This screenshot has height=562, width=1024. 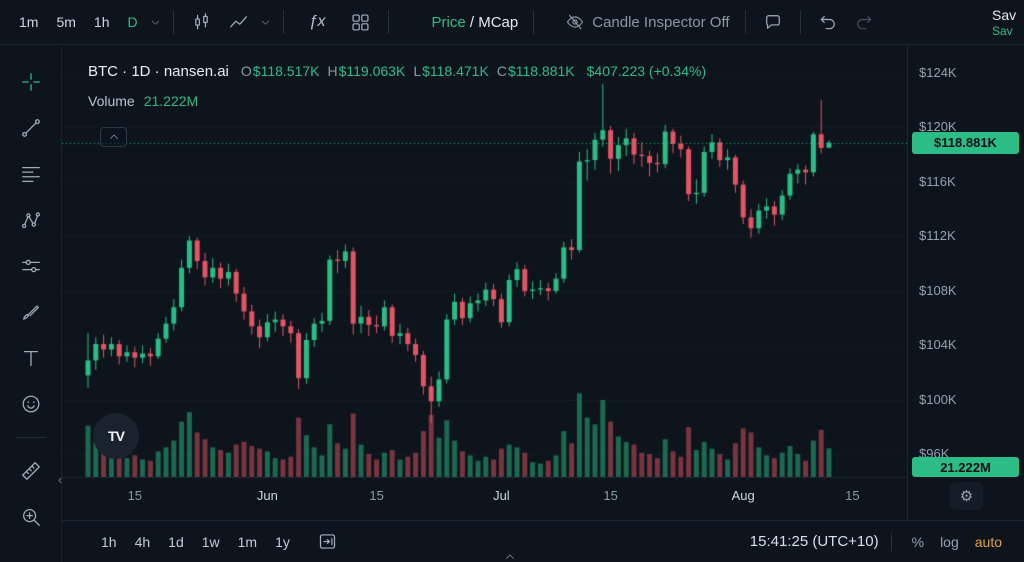 I want to click on text-tool, so click(x=31, y=358).